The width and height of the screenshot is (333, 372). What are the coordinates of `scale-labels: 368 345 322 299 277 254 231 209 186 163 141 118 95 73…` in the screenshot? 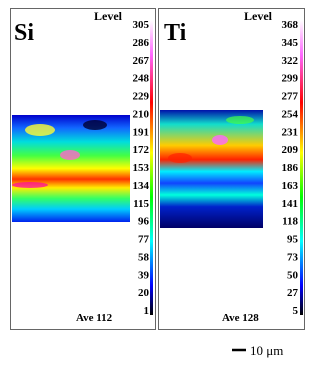 It's located at (290, 168).